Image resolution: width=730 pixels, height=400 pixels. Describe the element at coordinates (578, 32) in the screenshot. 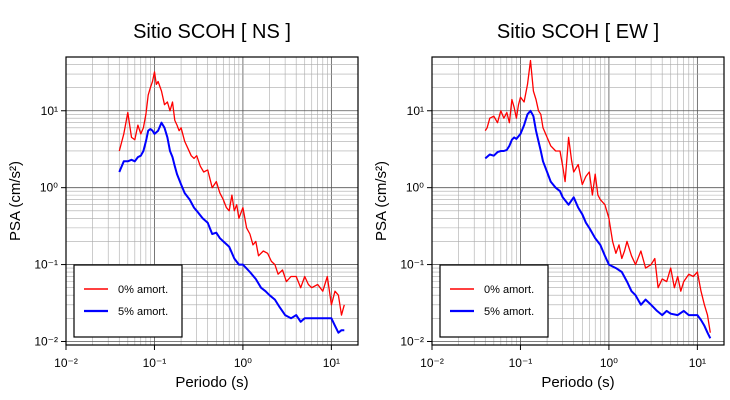

I see `chart-title: Sitio SCOH [ EW ]` at that location.